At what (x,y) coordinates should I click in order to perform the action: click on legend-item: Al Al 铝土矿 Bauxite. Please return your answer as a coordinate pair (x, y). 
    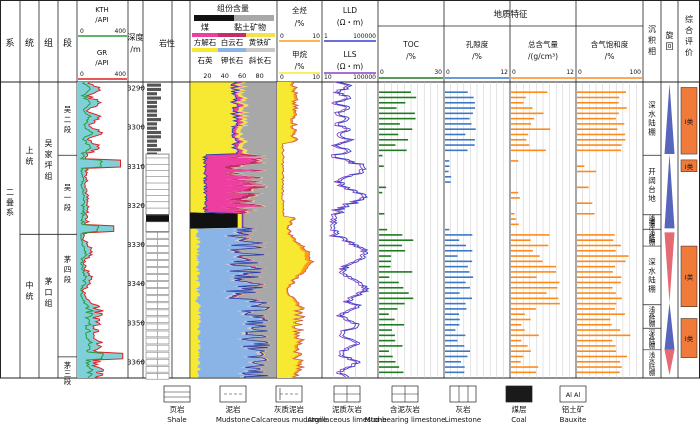
    Looking at the image, I should click on (573, 404).